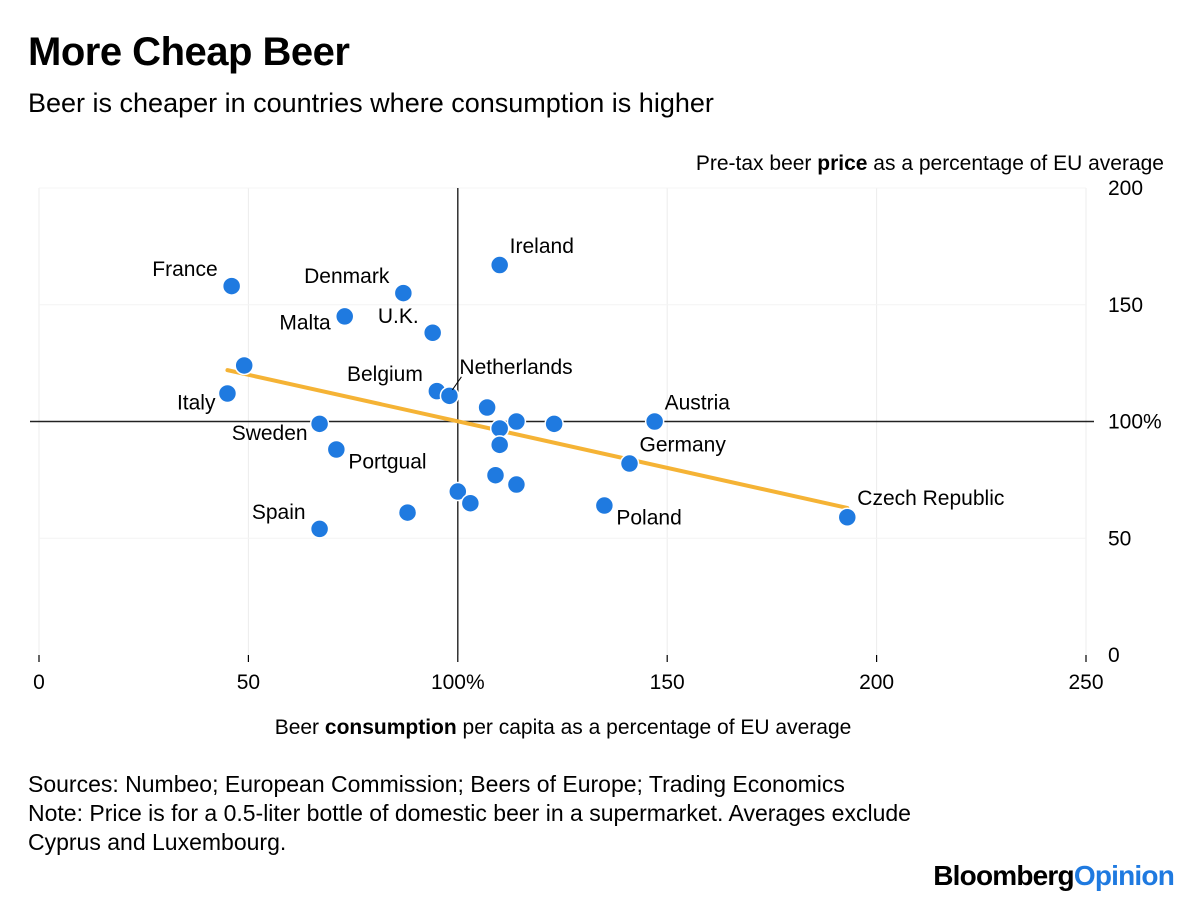  I want to click on logo-opinion: Opinion, so click(1124, 875).